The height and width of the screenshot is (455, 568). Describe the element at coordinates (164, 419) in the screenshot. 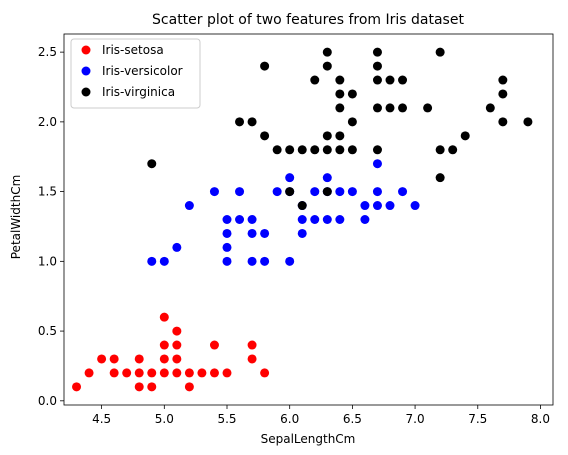

I see `x-tick-label: 5.0` at that location.